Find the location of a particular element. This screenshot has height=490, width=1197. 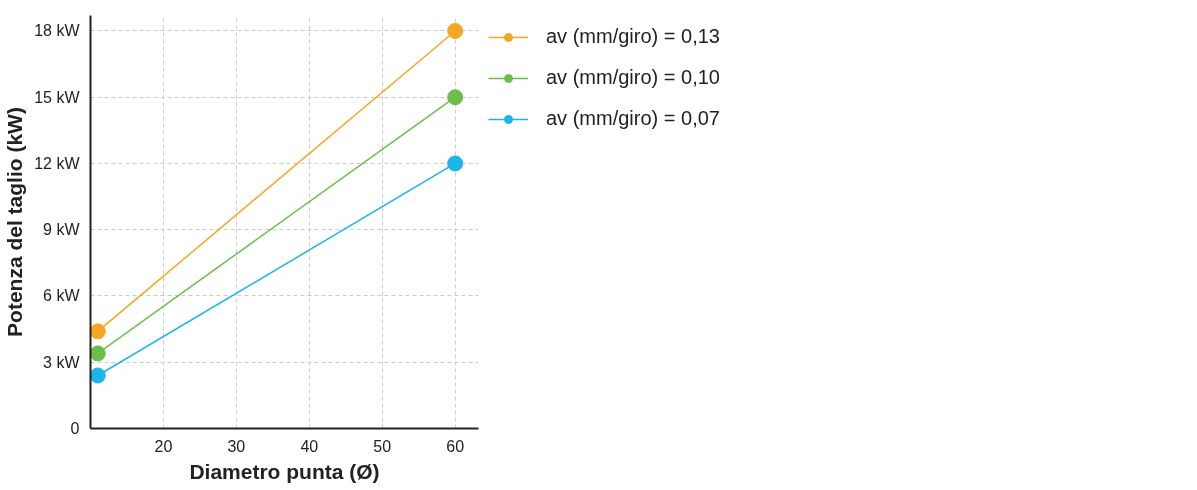

y-tick-label: 6 kW is located at coordinates (62, 296).